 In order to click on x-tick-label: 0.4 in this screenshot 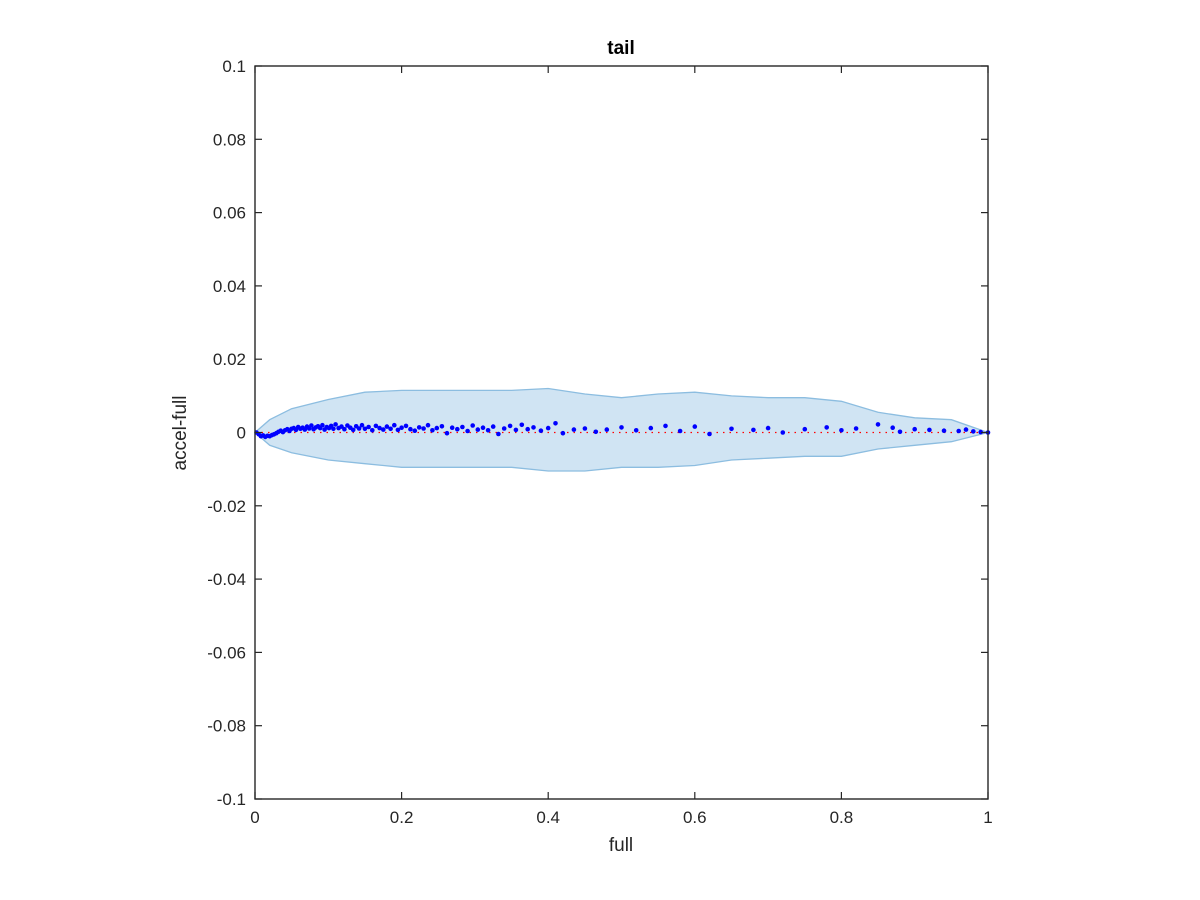, I will do `click(548, 817)`.